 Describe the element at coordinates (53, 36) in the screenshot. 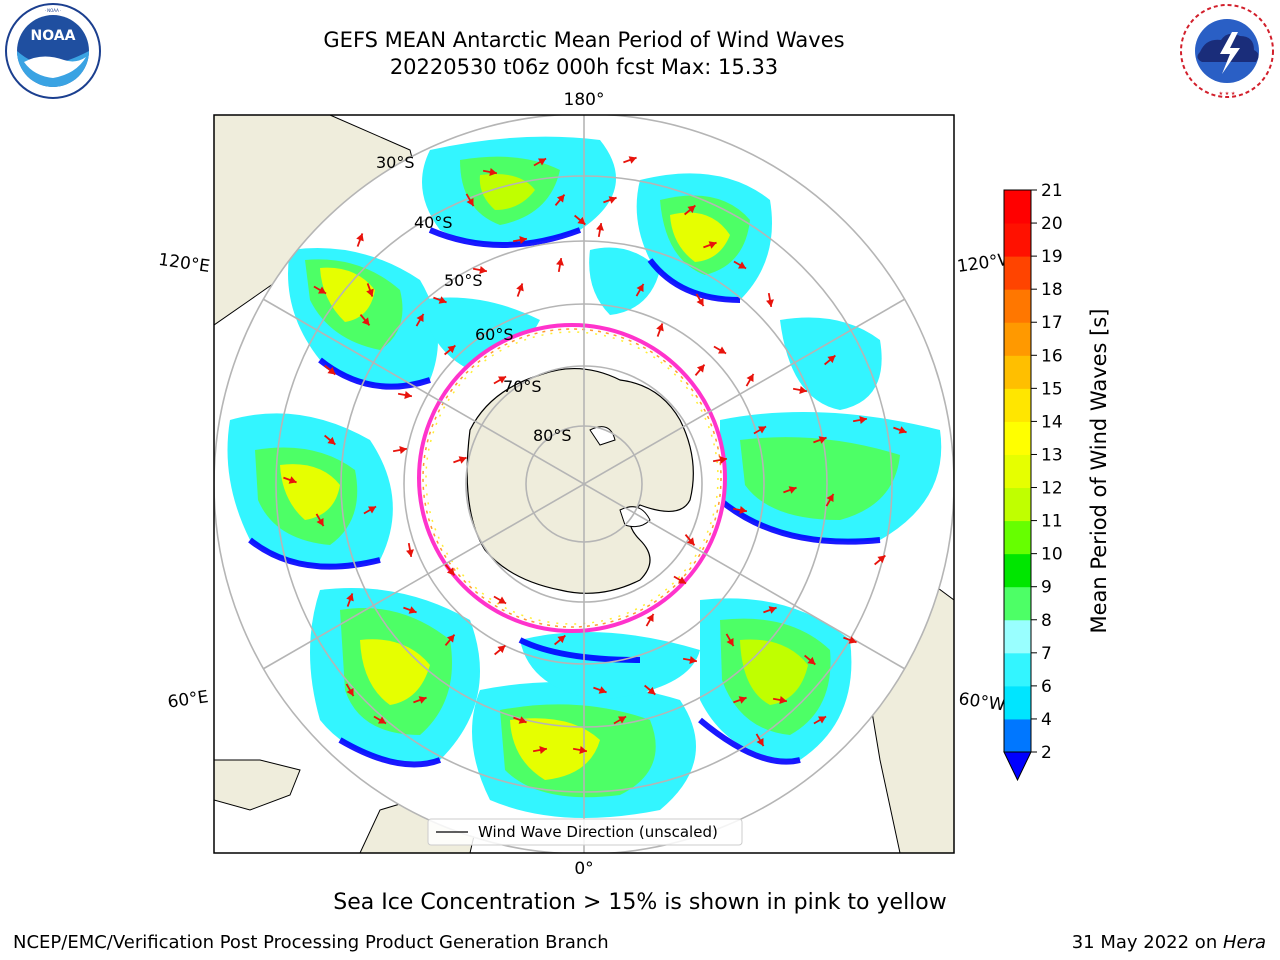

I see `noaa-logo-text: NOAA` at that location.